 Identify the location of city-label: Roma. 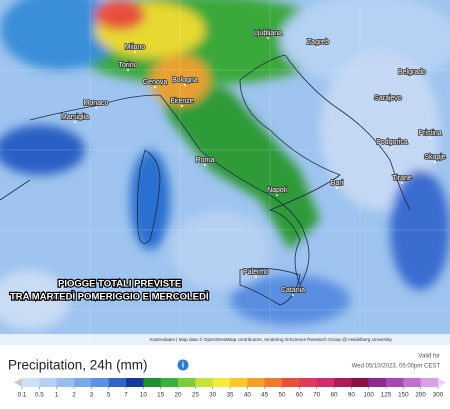
(205, 160).